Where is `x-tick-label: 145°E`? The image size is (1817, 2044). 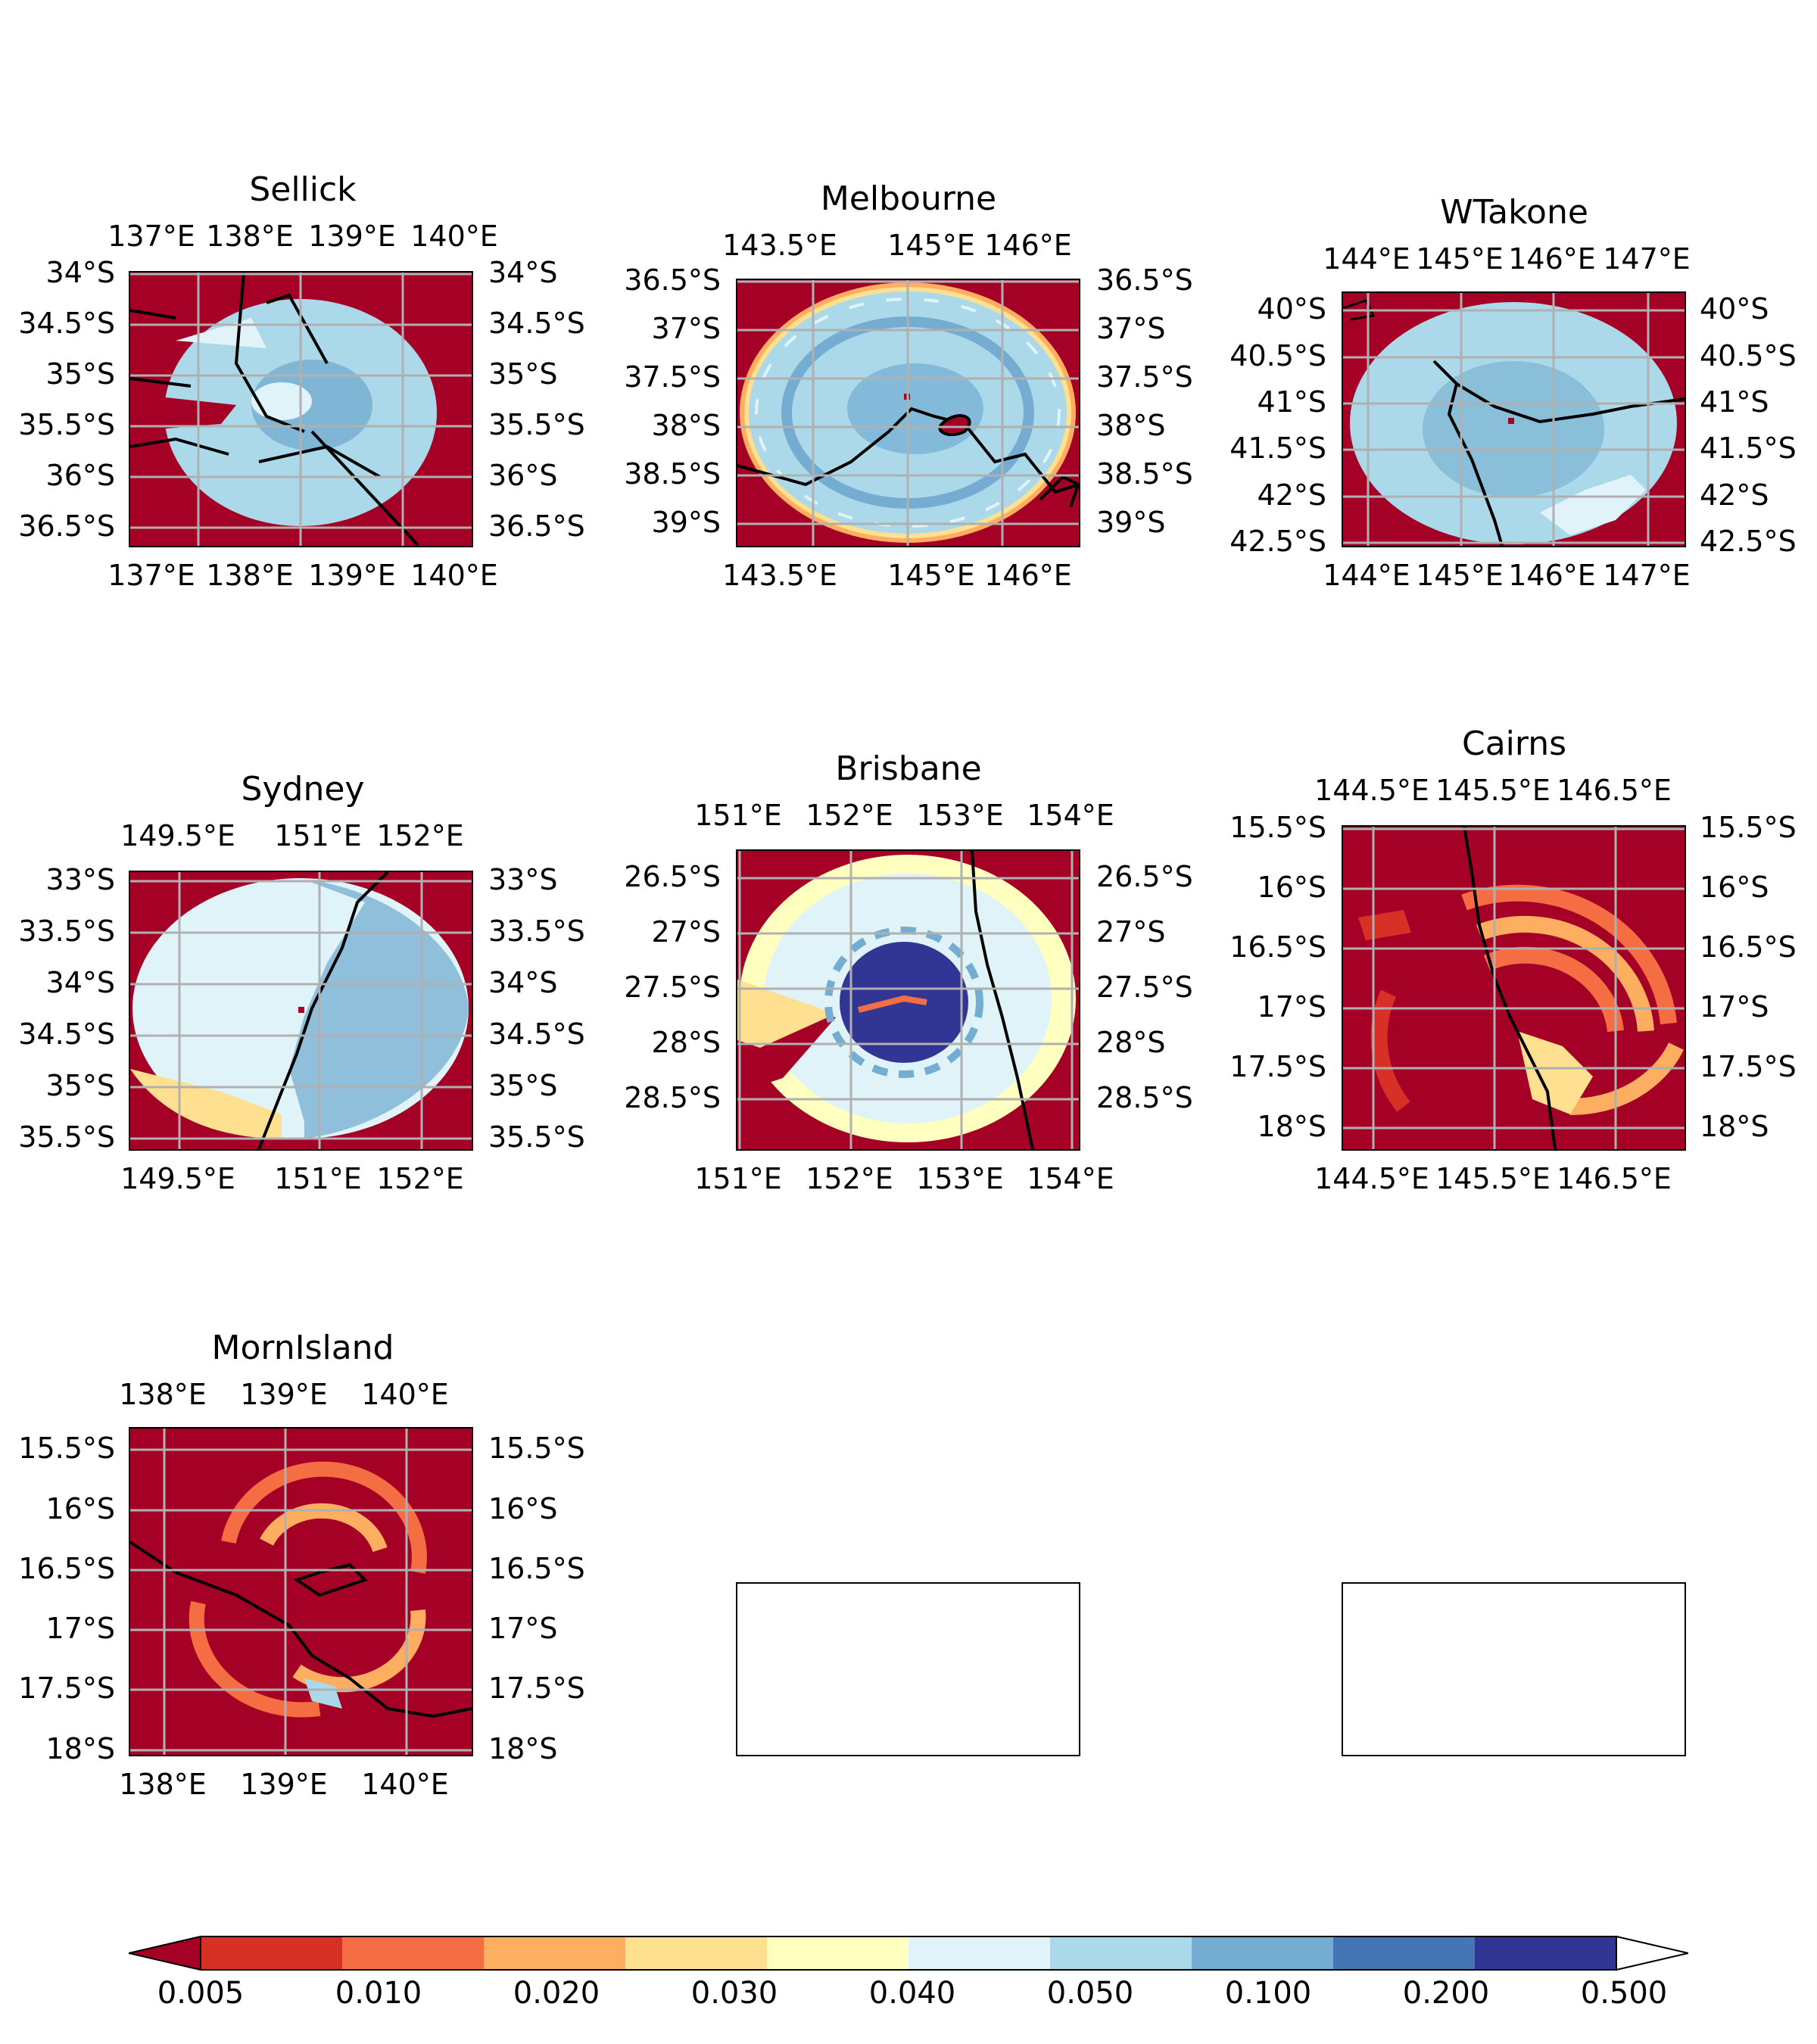
x-tick-label: 145°E is located at coordinates (1460, 575).